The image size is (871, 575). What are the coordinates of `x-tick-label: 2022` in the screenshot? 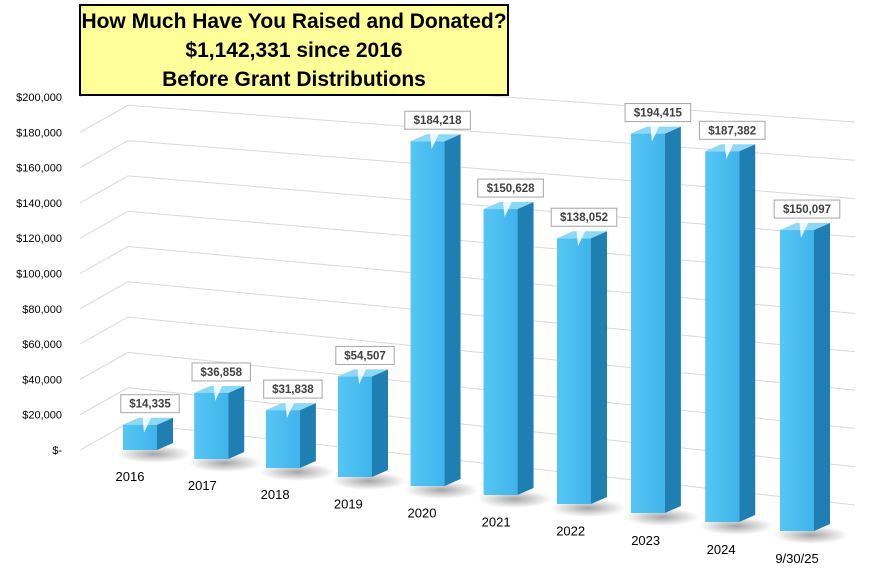 It's located at (570, 531).